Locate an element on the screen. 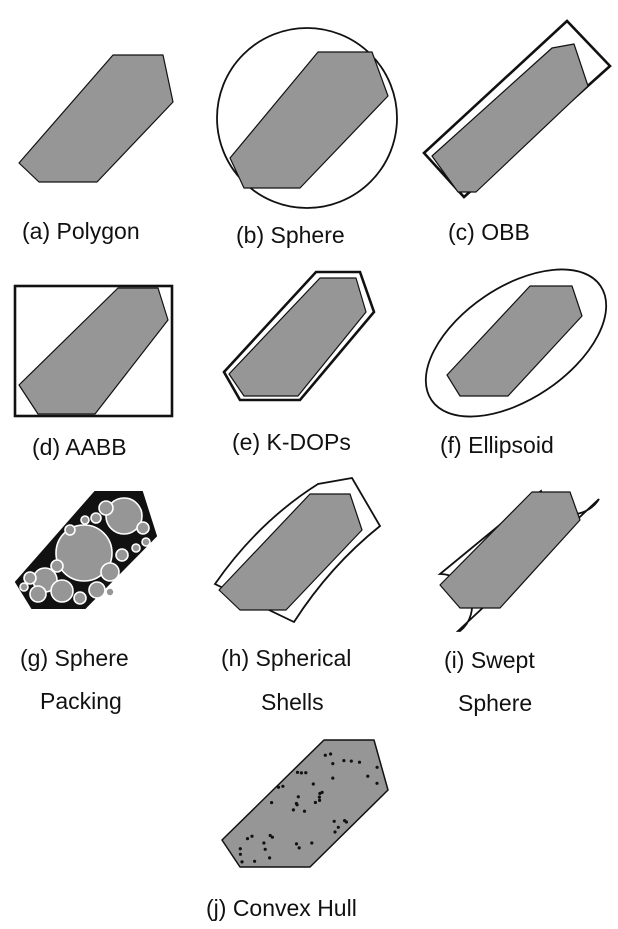 This screenshot has width=618, height=929. panel-c-obb is located at coordinates (517, 109).